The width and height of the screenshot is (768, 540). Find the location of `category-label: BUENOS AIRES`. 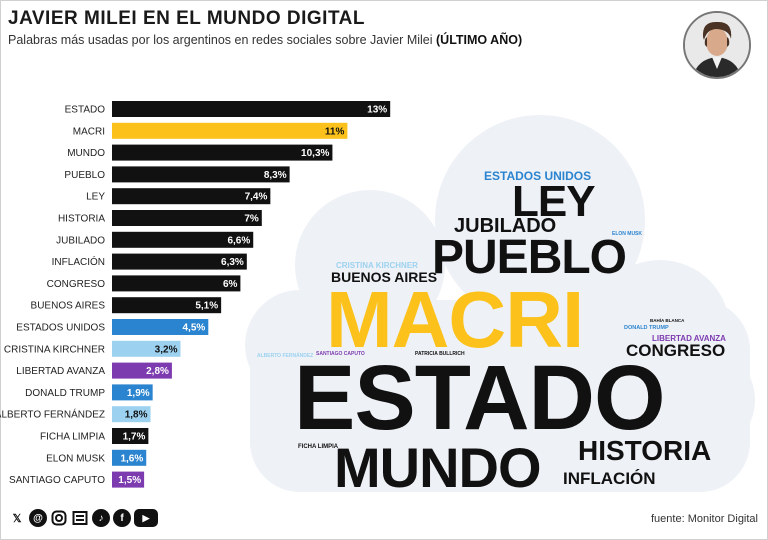

category-label: BUENOS AIRES is located at coordinates (68, 306).